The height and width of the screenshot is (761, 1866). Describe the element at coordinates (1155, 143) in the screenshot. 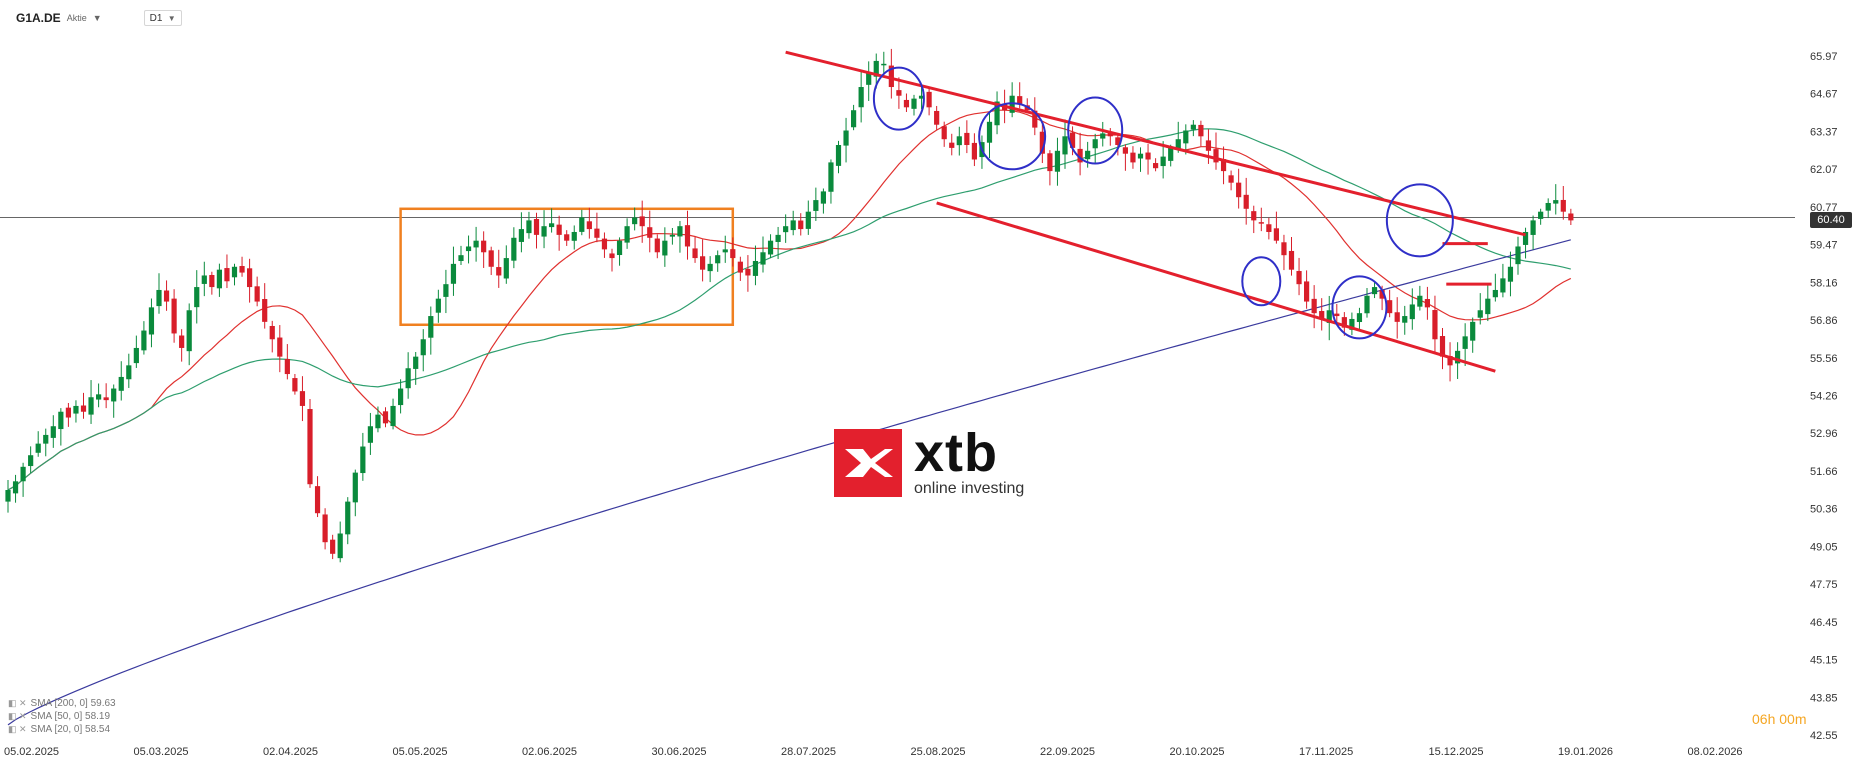

I see `channel-upper-line` at that location.